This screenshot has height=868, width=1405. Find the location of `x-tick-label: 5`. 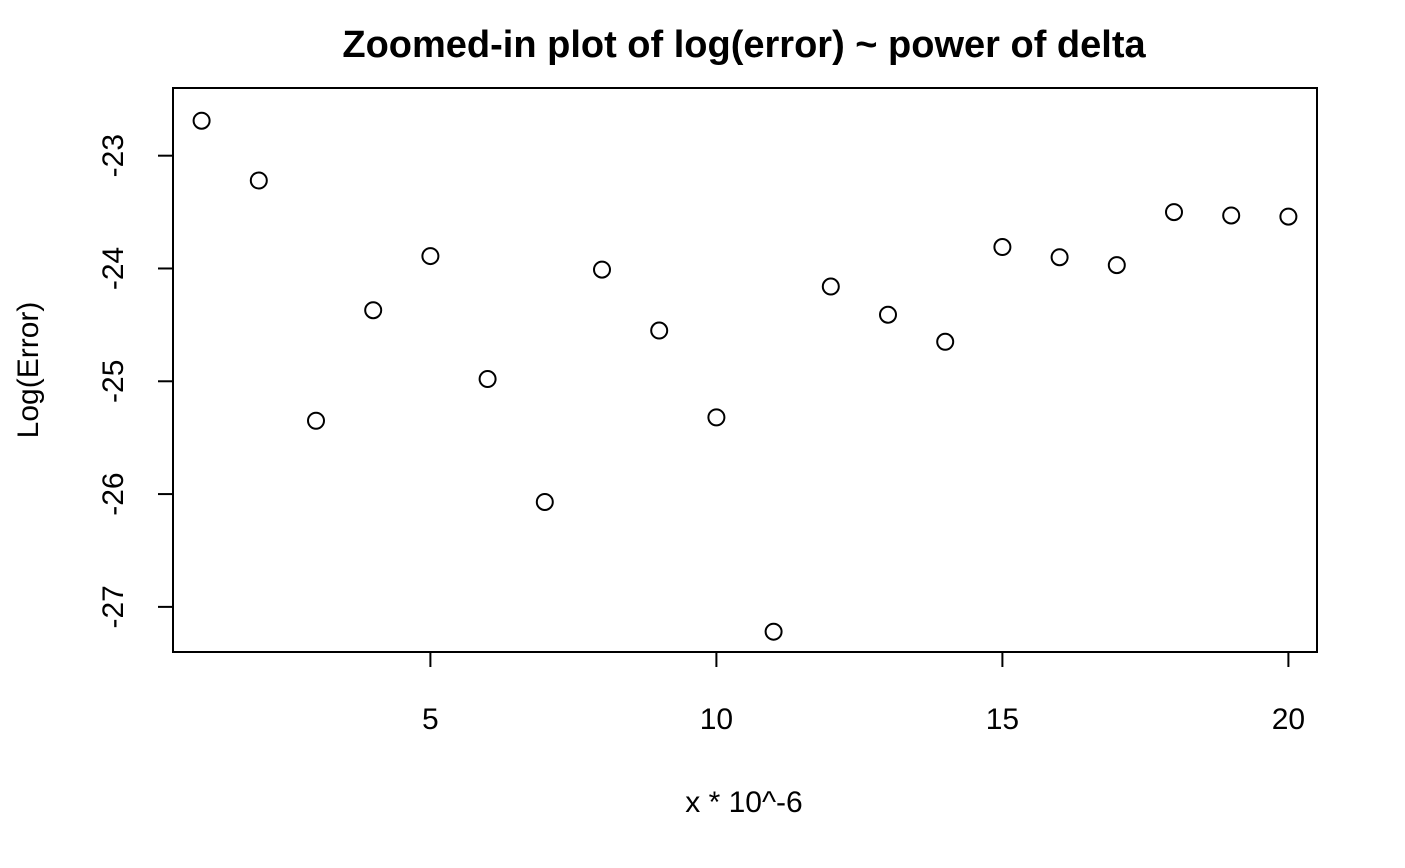

x-tick-label: 5 is located at coordinates (430, 719).